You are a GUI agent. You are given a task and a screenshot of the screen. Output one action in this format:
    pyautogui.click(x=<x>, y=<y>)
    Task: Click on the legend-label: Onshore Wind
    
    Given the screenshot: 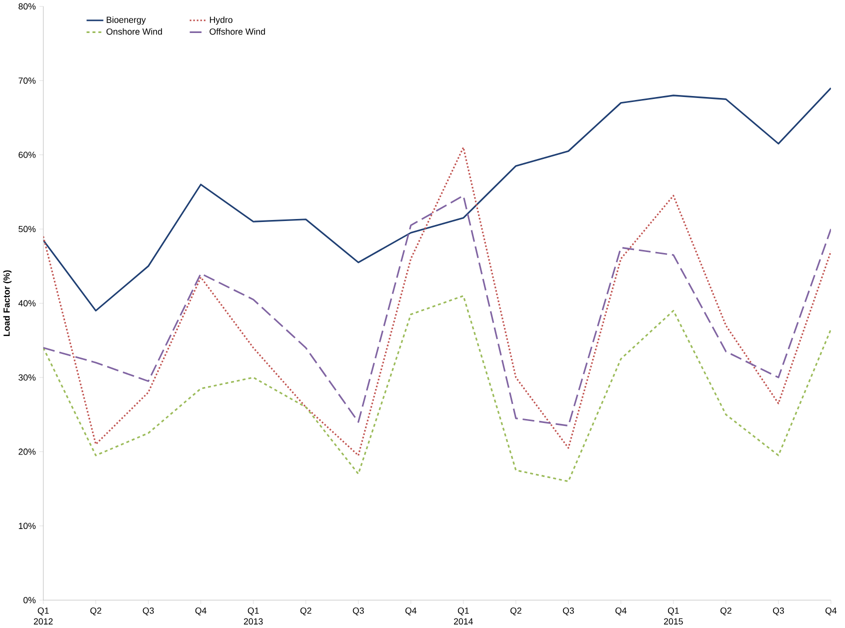 What is the action you would take?
    pyautogui.click(x=134, y=31)
    